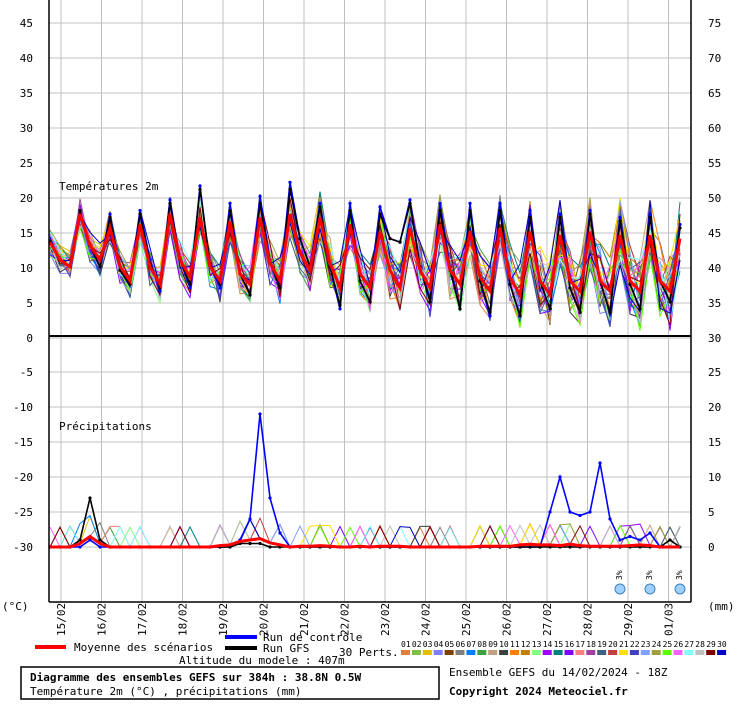 The image size is (740, 704). I want to click on temp-left-tick: 35, so click(26, 93).